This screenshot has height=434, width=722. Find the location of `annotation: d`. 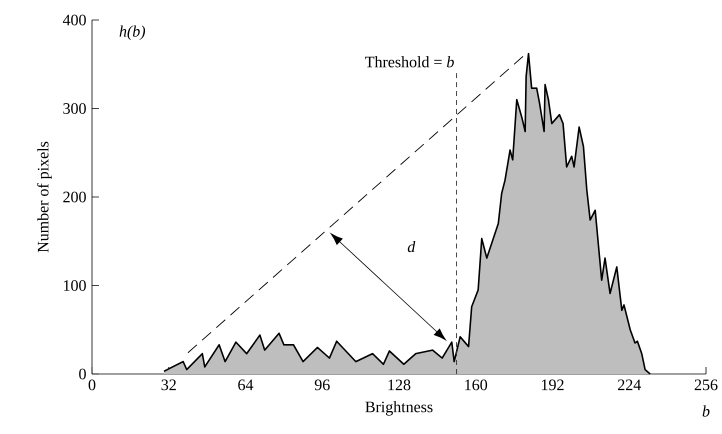

annotation: d is located at coordinates (412, 246).